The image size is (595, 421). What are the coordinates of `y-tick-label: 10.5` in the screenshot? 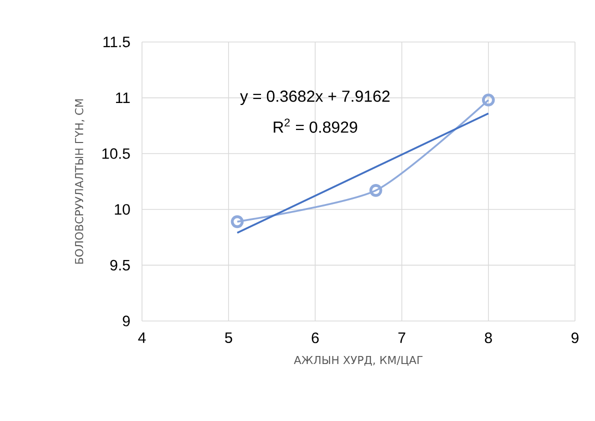 It's located at (116, 153).